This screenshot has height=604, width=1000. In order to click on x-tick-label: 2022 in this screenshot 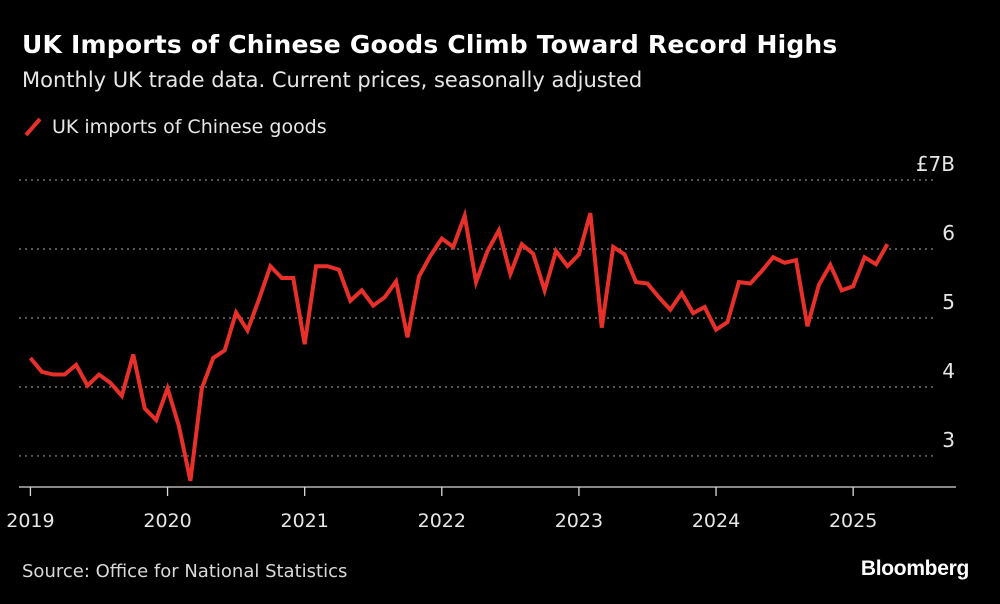, I will do `click(442, 521)`.